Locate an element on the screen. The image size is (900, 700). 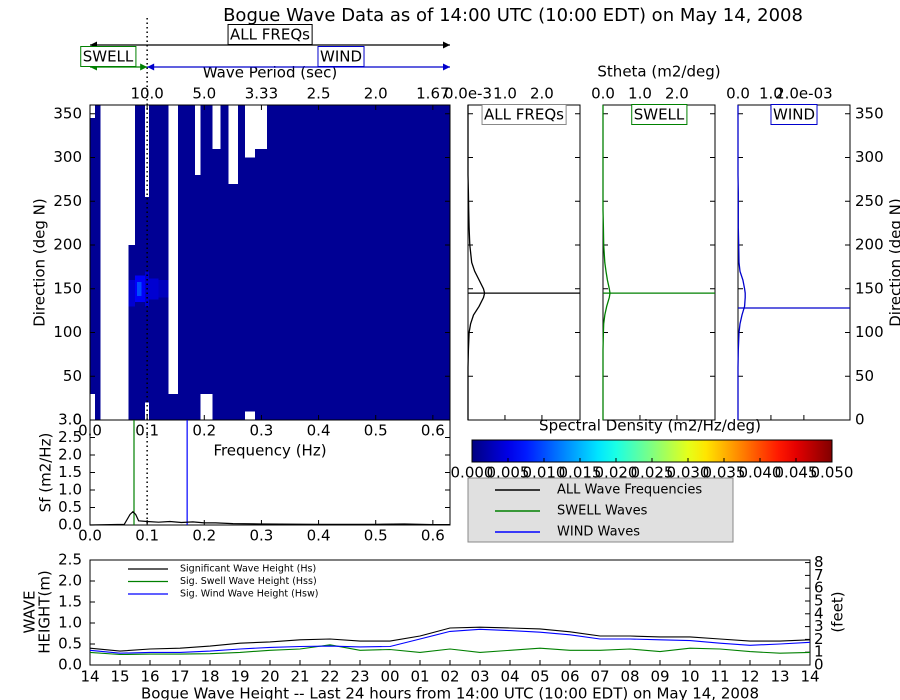
y-tick-label: 1.0 is located at coordinates (70, 490).